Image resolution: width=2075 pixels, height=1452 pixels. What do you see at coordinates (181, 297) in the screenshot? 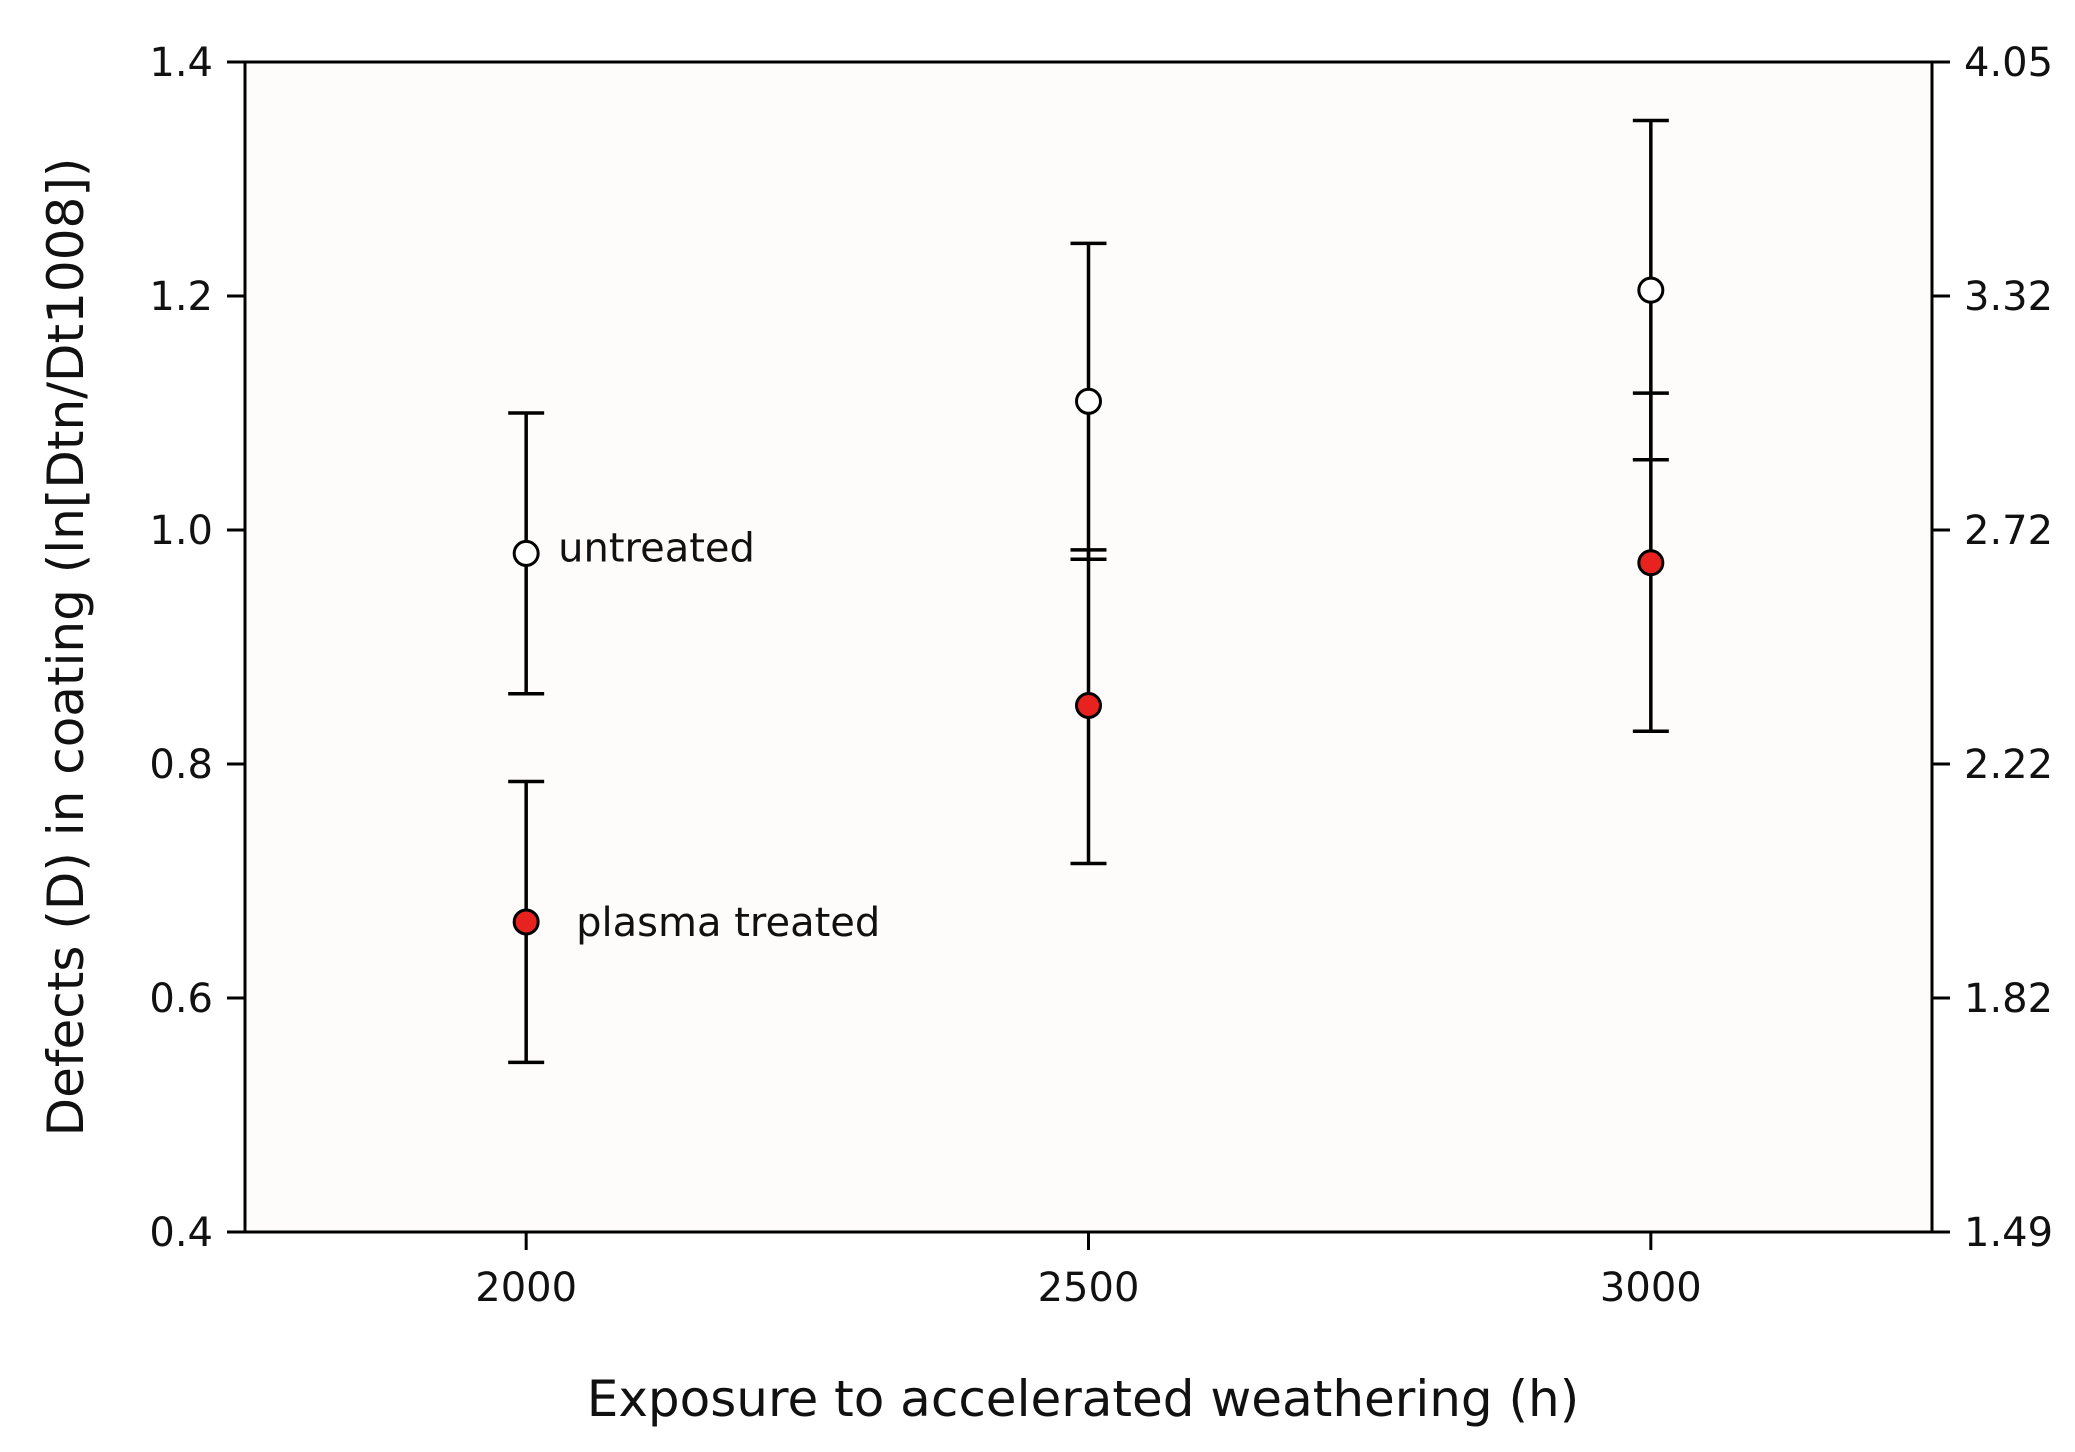
I see `y-tick-label: 1.2` at bounding box center [181, 297].